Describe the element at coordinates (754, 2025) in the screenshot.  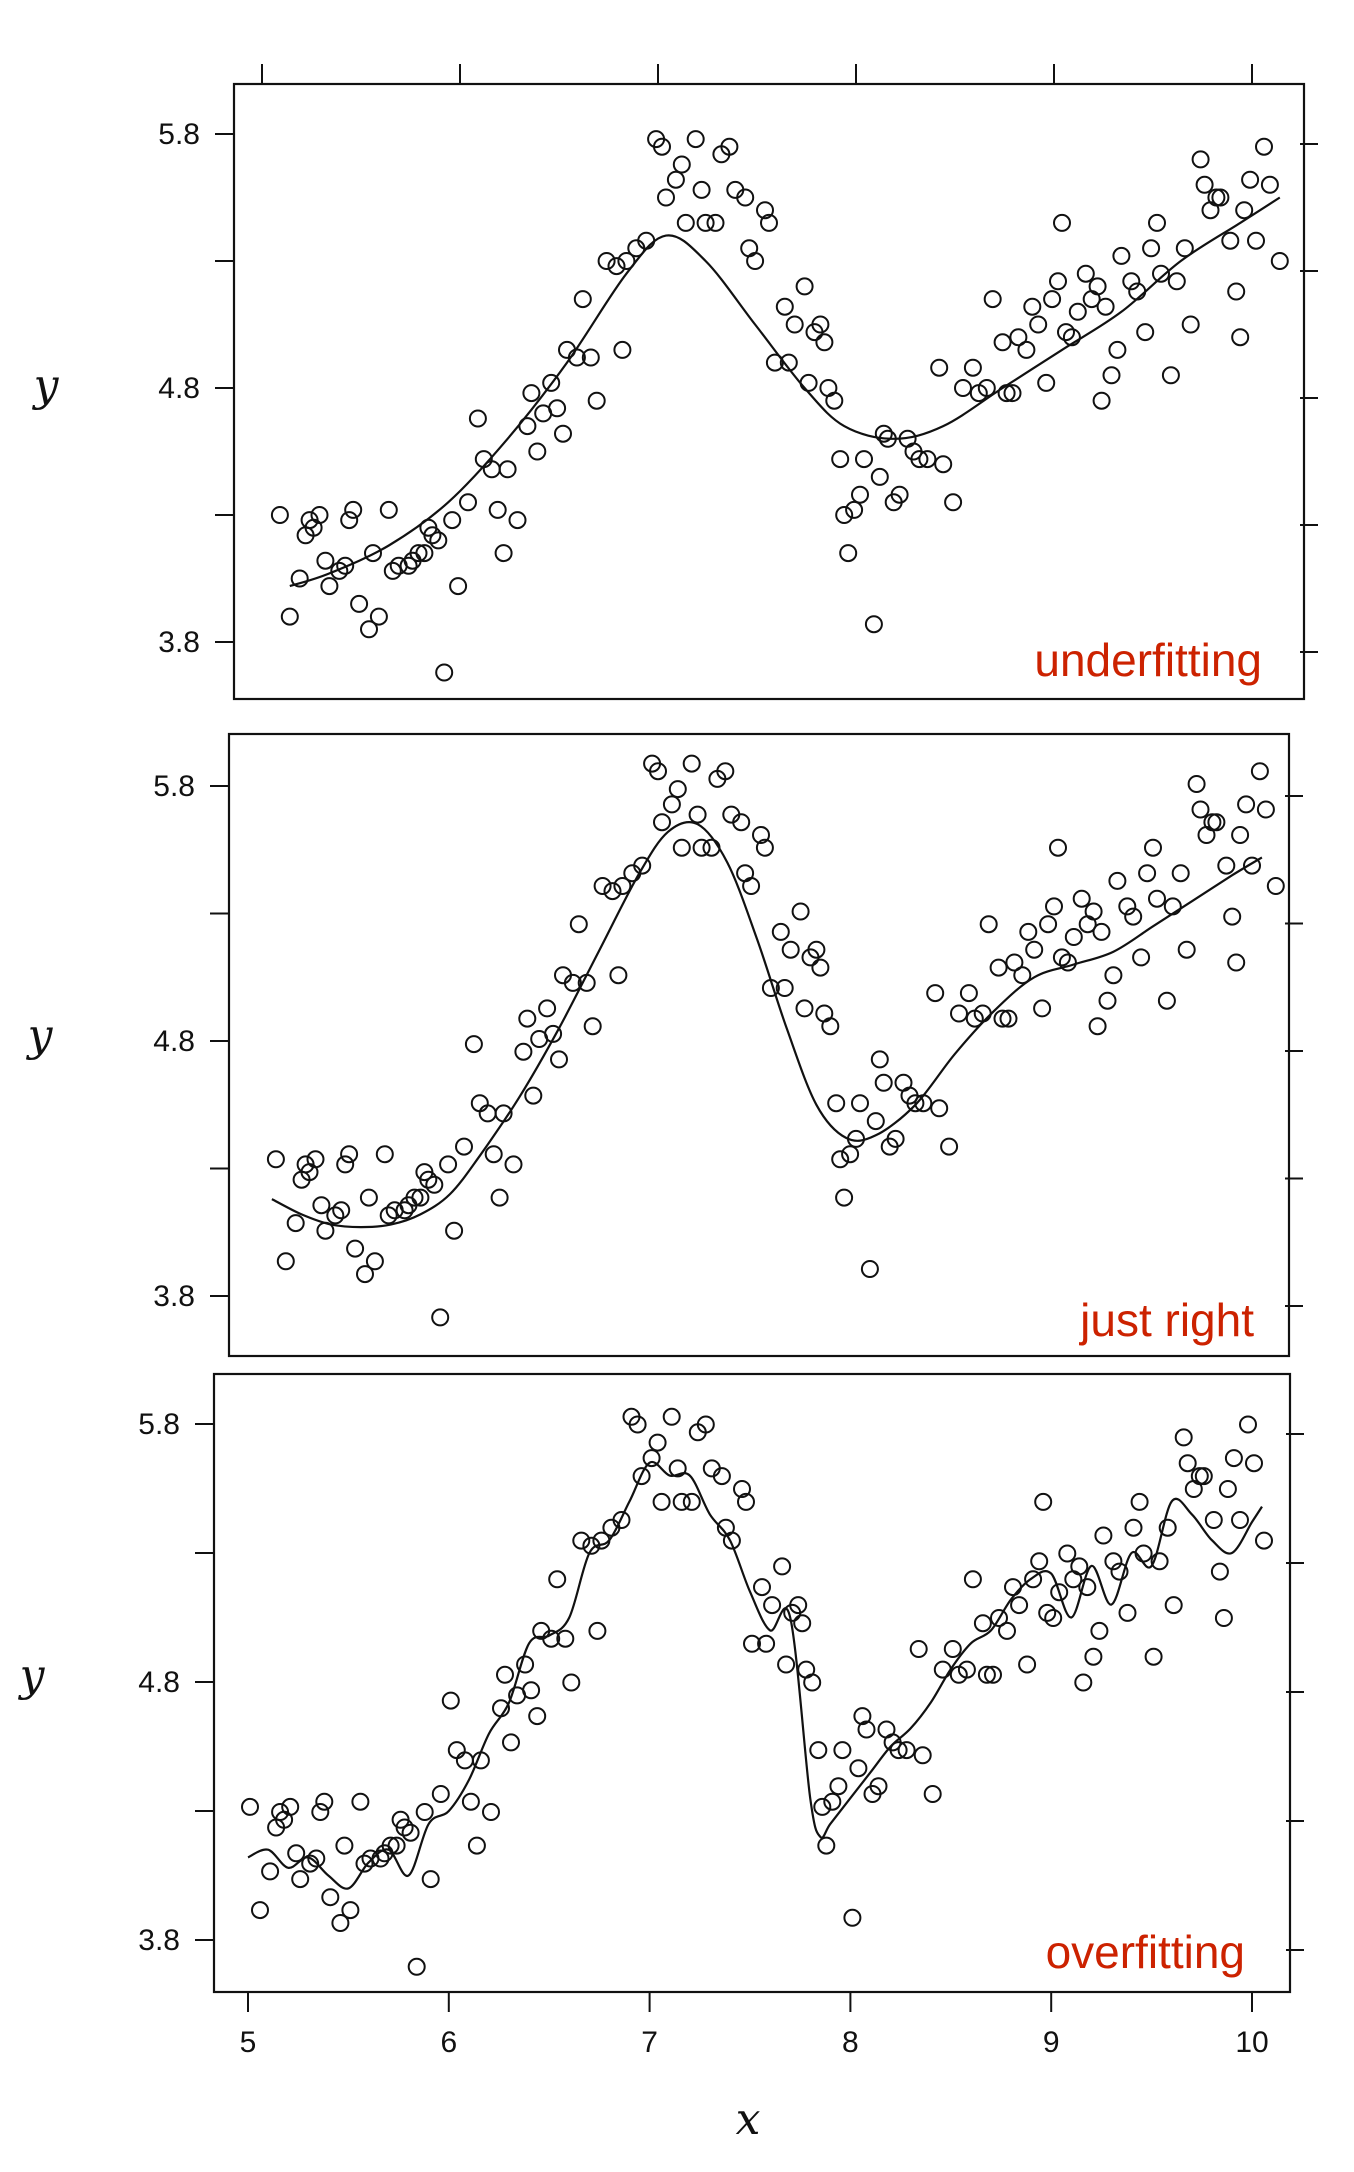
I see `x-axis: 5 6 7 8 9 10` at that location.